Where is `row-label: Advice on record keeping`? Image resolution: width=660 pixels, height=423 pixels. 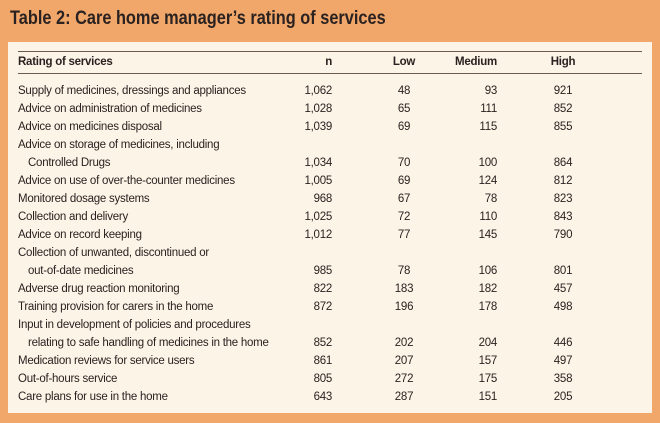
row-label: Advice on record keeping is located at coordinates (80, 235).